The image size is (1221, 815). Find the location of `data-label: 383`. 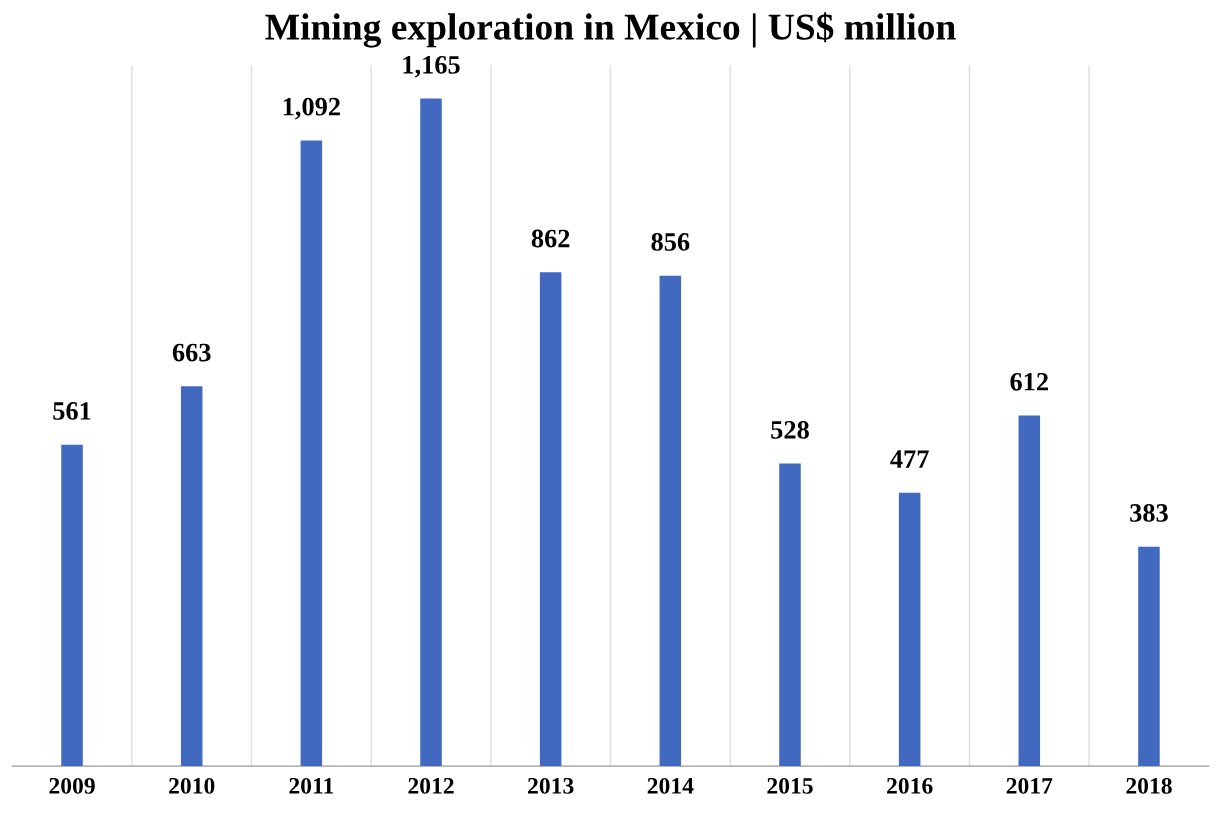

data-label: 383 is located at coordinates (1149, 513).